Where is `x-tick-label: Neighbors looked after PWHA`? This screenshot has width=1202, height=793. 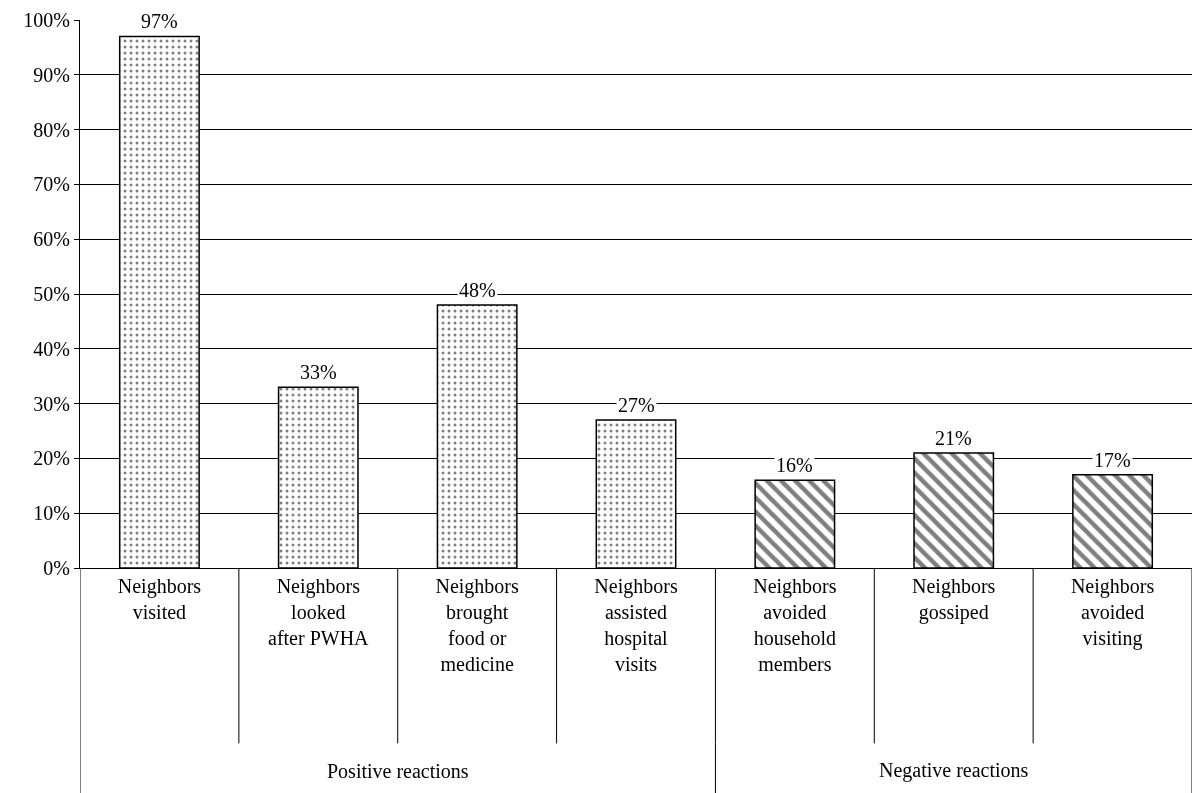 x-tick-label: Neighbors looked after PWHA is located at coordinates (319, 612).